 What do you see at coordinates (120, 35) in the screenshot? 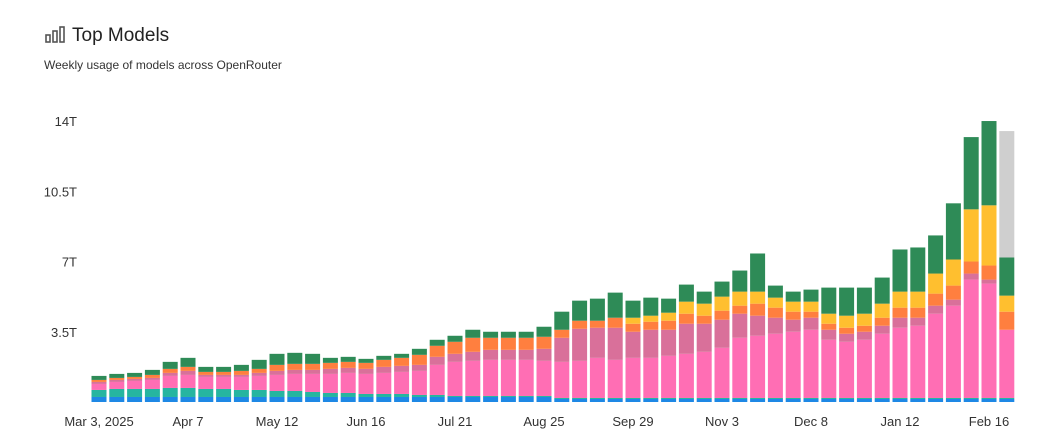
I see `title: Top Models` at bounding box center [120, 35].